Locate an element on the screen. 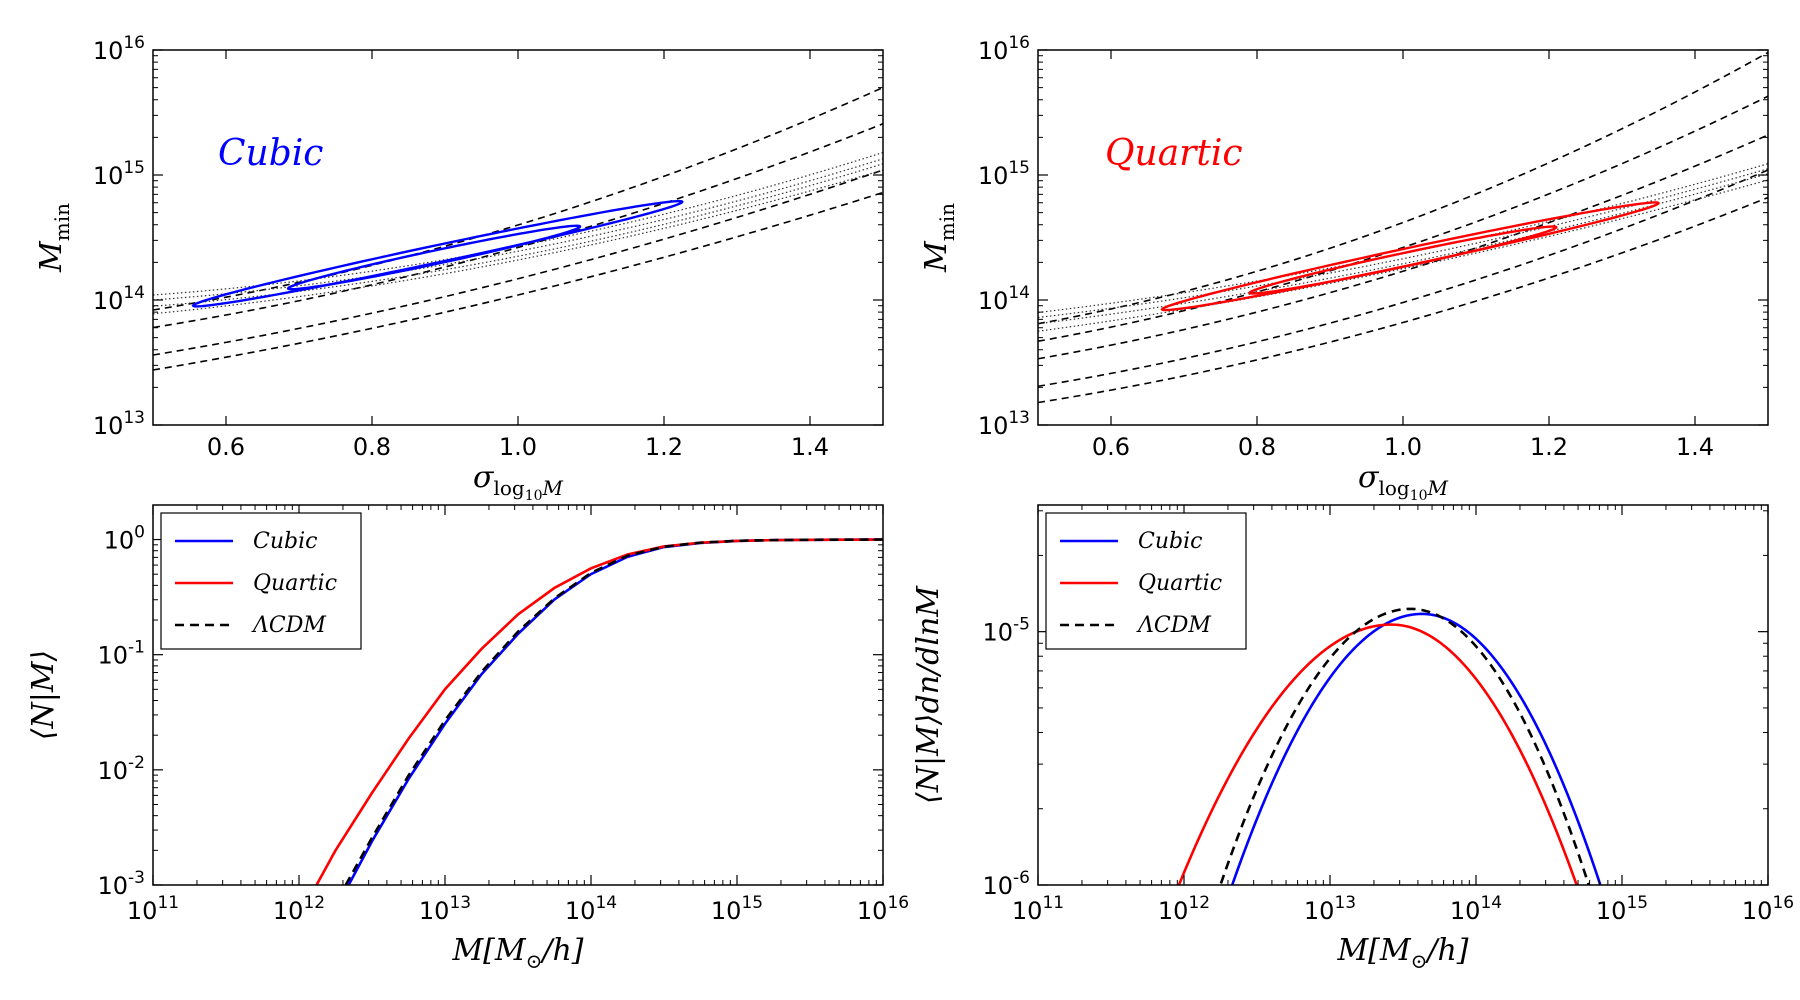 This screenshot has height=1000, width=1800. panel-annotation: Quartic is located at coordinates (1174, 153).